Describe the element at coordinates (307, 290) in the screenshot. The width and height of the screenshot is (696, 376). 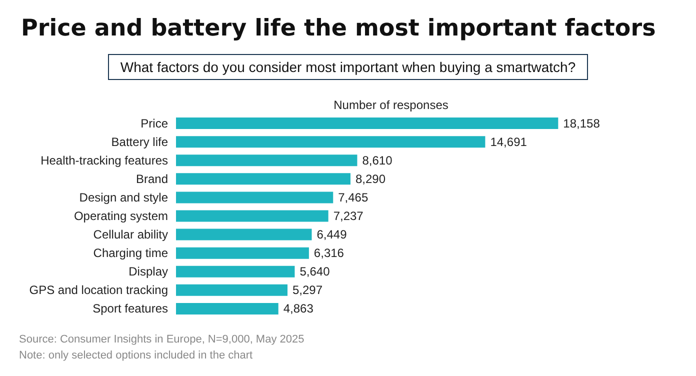
I see `data-label: 5,297` at that location.